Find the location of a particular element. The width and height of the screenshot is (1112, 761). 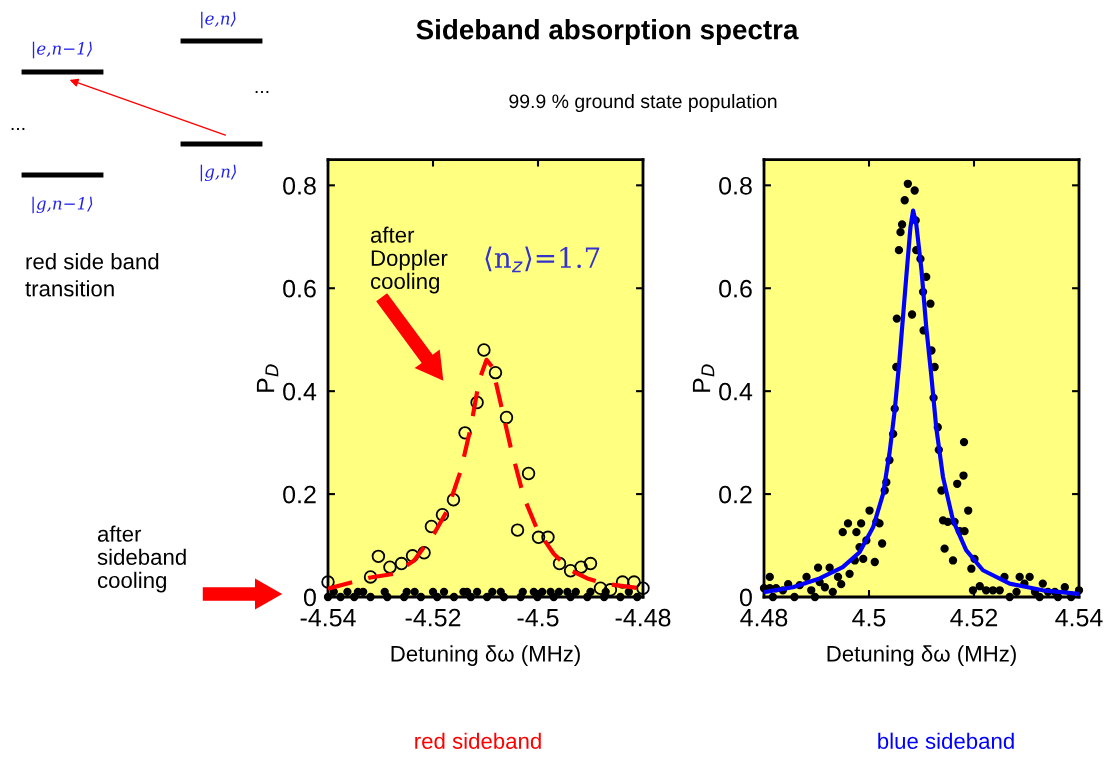

text: |g,n−1⟩ is located at coordinates (62, 205).